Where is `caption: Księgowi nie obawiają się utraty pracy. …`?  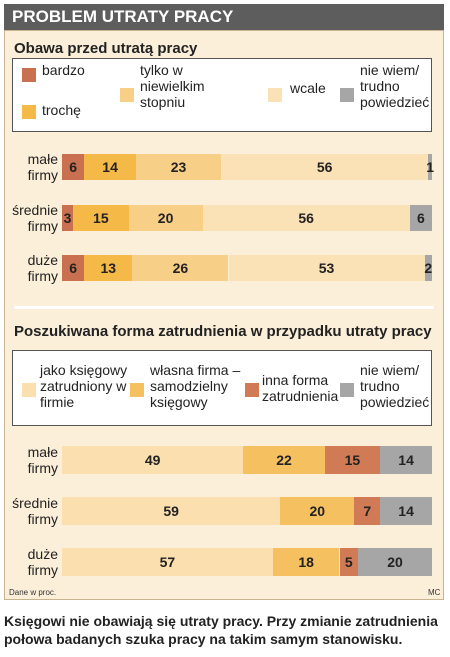 caption: Księgowi nie obawiają się utraty pracy. … is located at coordinates (221, 630).